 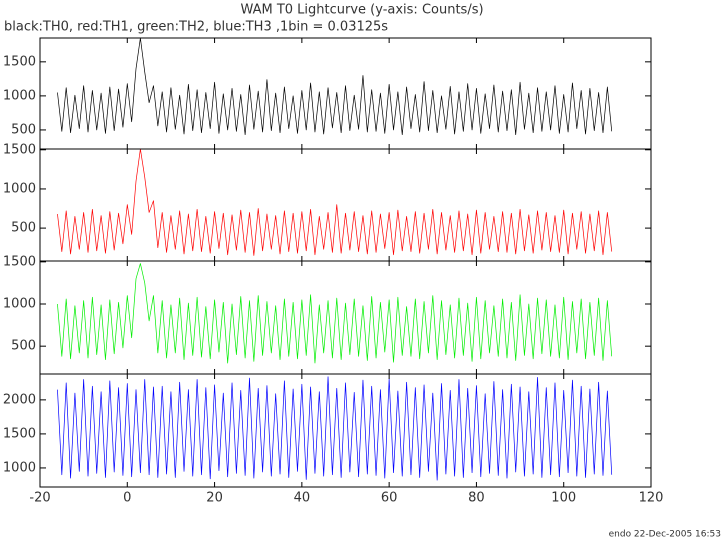 What do you see at coordinates (651, 498) in the screenshot?
I see `x-tick-label: 120` at bounding box center [651, 498].